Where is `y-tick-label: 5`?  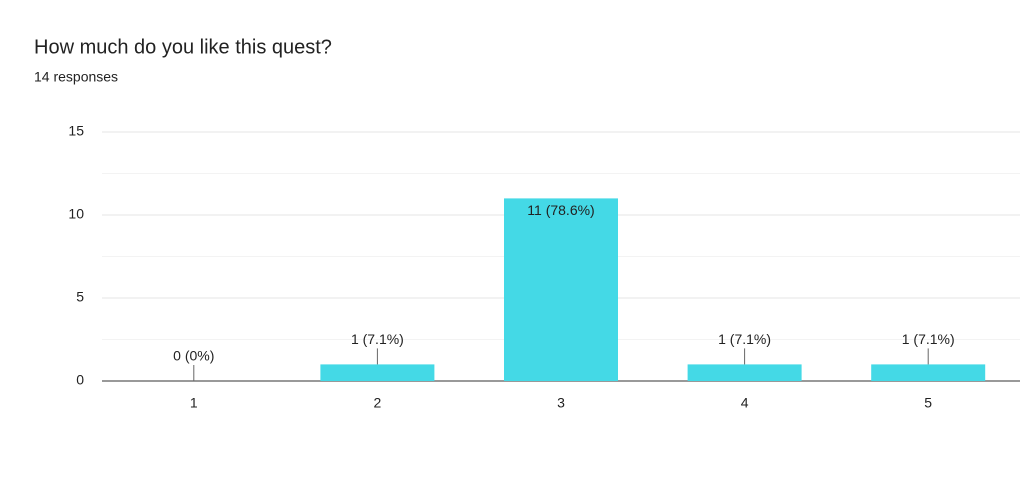
y-tick-label: 5 is located at coordinates (80, 297).